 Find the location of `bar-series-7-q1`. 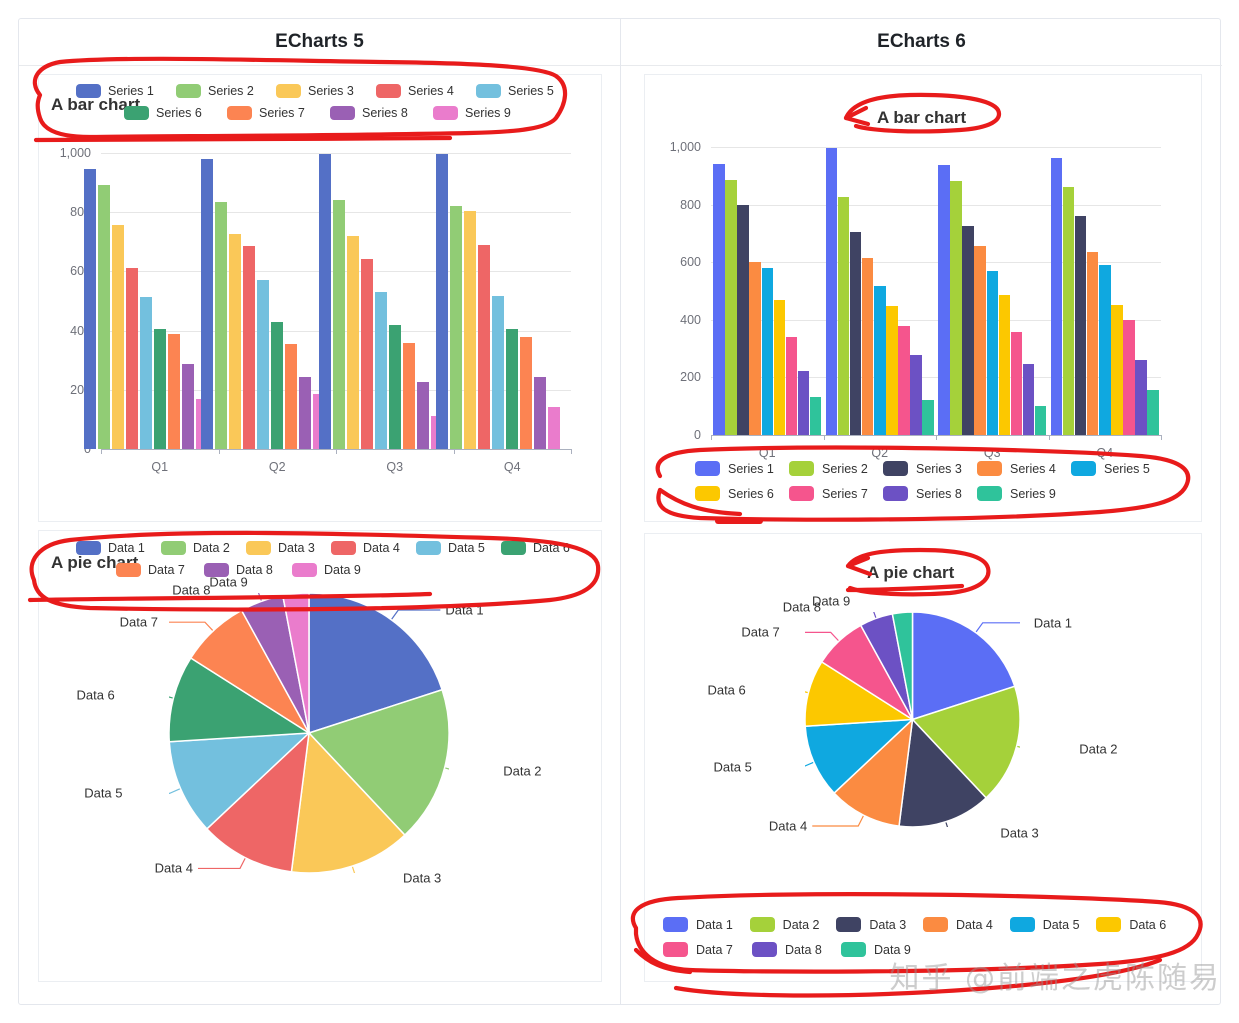

bar-series-7-q1 is located at coordinates (791, 386).